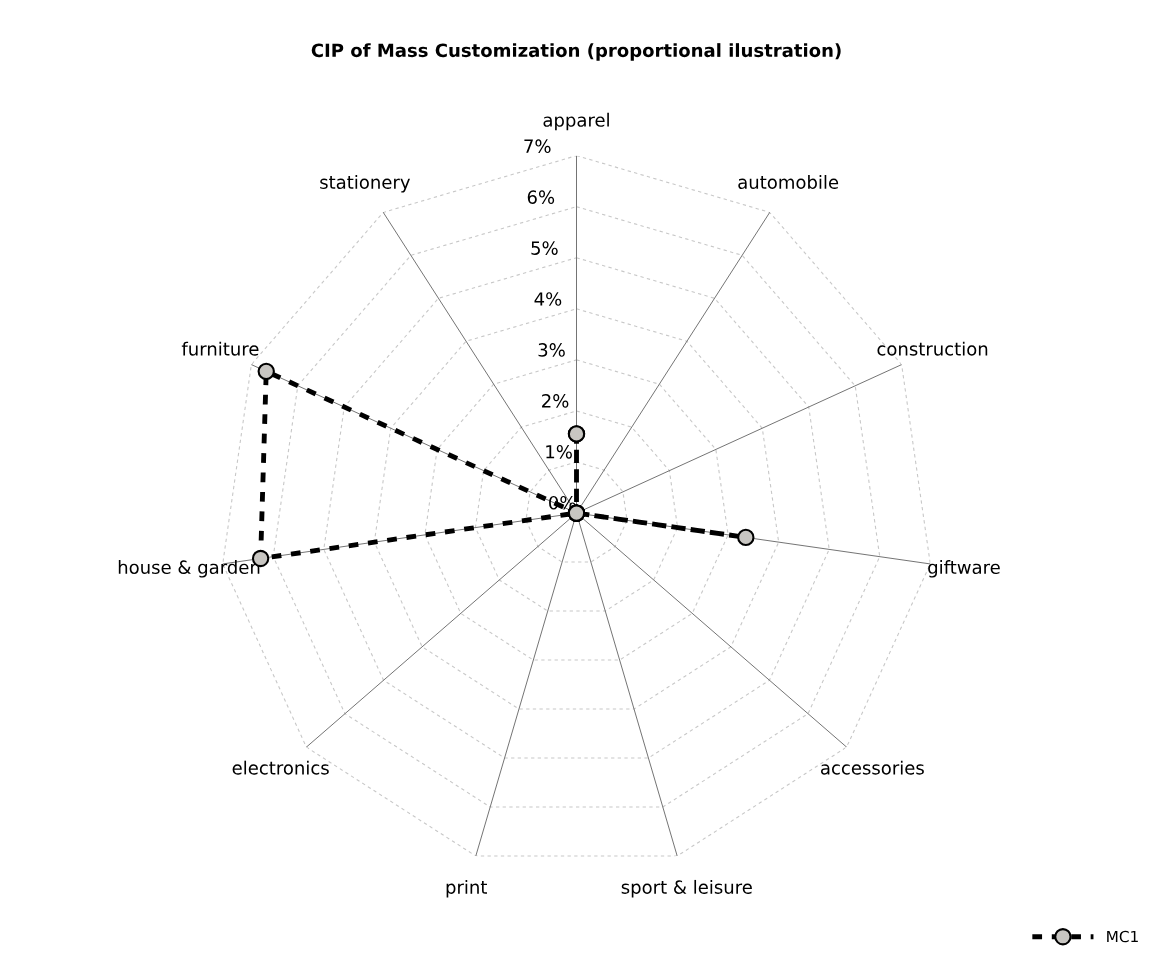 Image resolution: width=1153 pixels, height=959 pixels. I want to click on spoke-label: print, so click(466, 888).